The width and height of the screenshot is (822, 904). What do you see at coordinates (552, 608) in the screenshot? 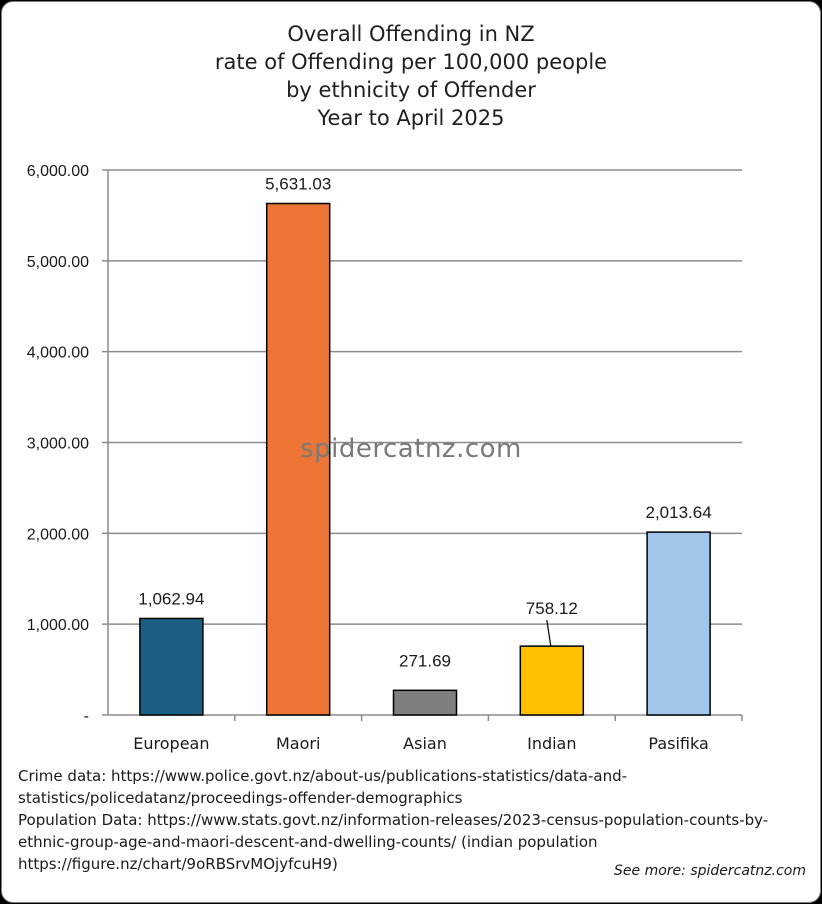
I see `data-label: 758.12` at bounding box center [552, 608].